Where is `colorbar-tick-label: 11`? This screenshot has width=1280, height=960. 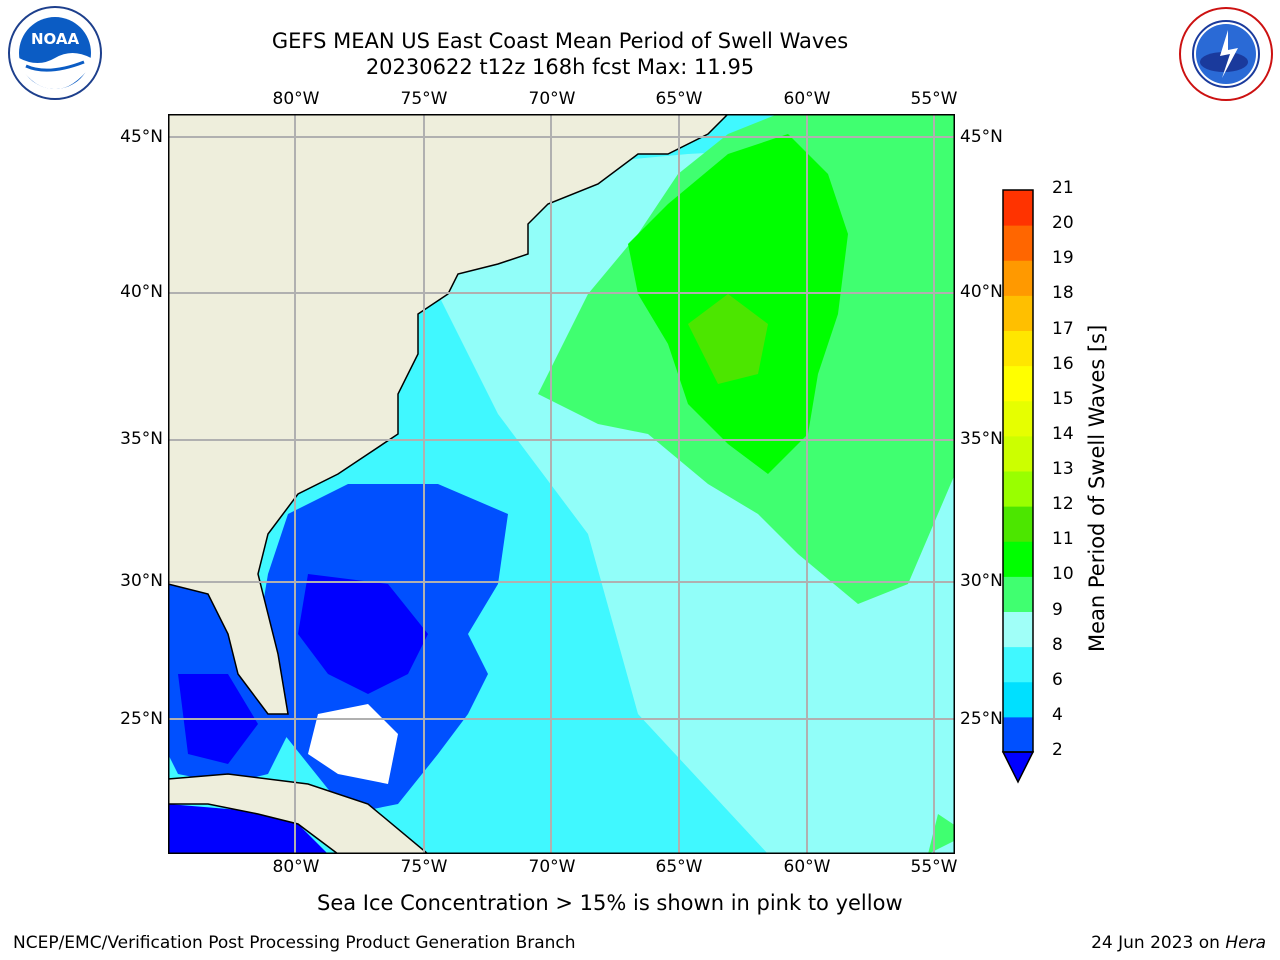 colorbar-tick-label: 11 is located at coordinates (1063, 539).